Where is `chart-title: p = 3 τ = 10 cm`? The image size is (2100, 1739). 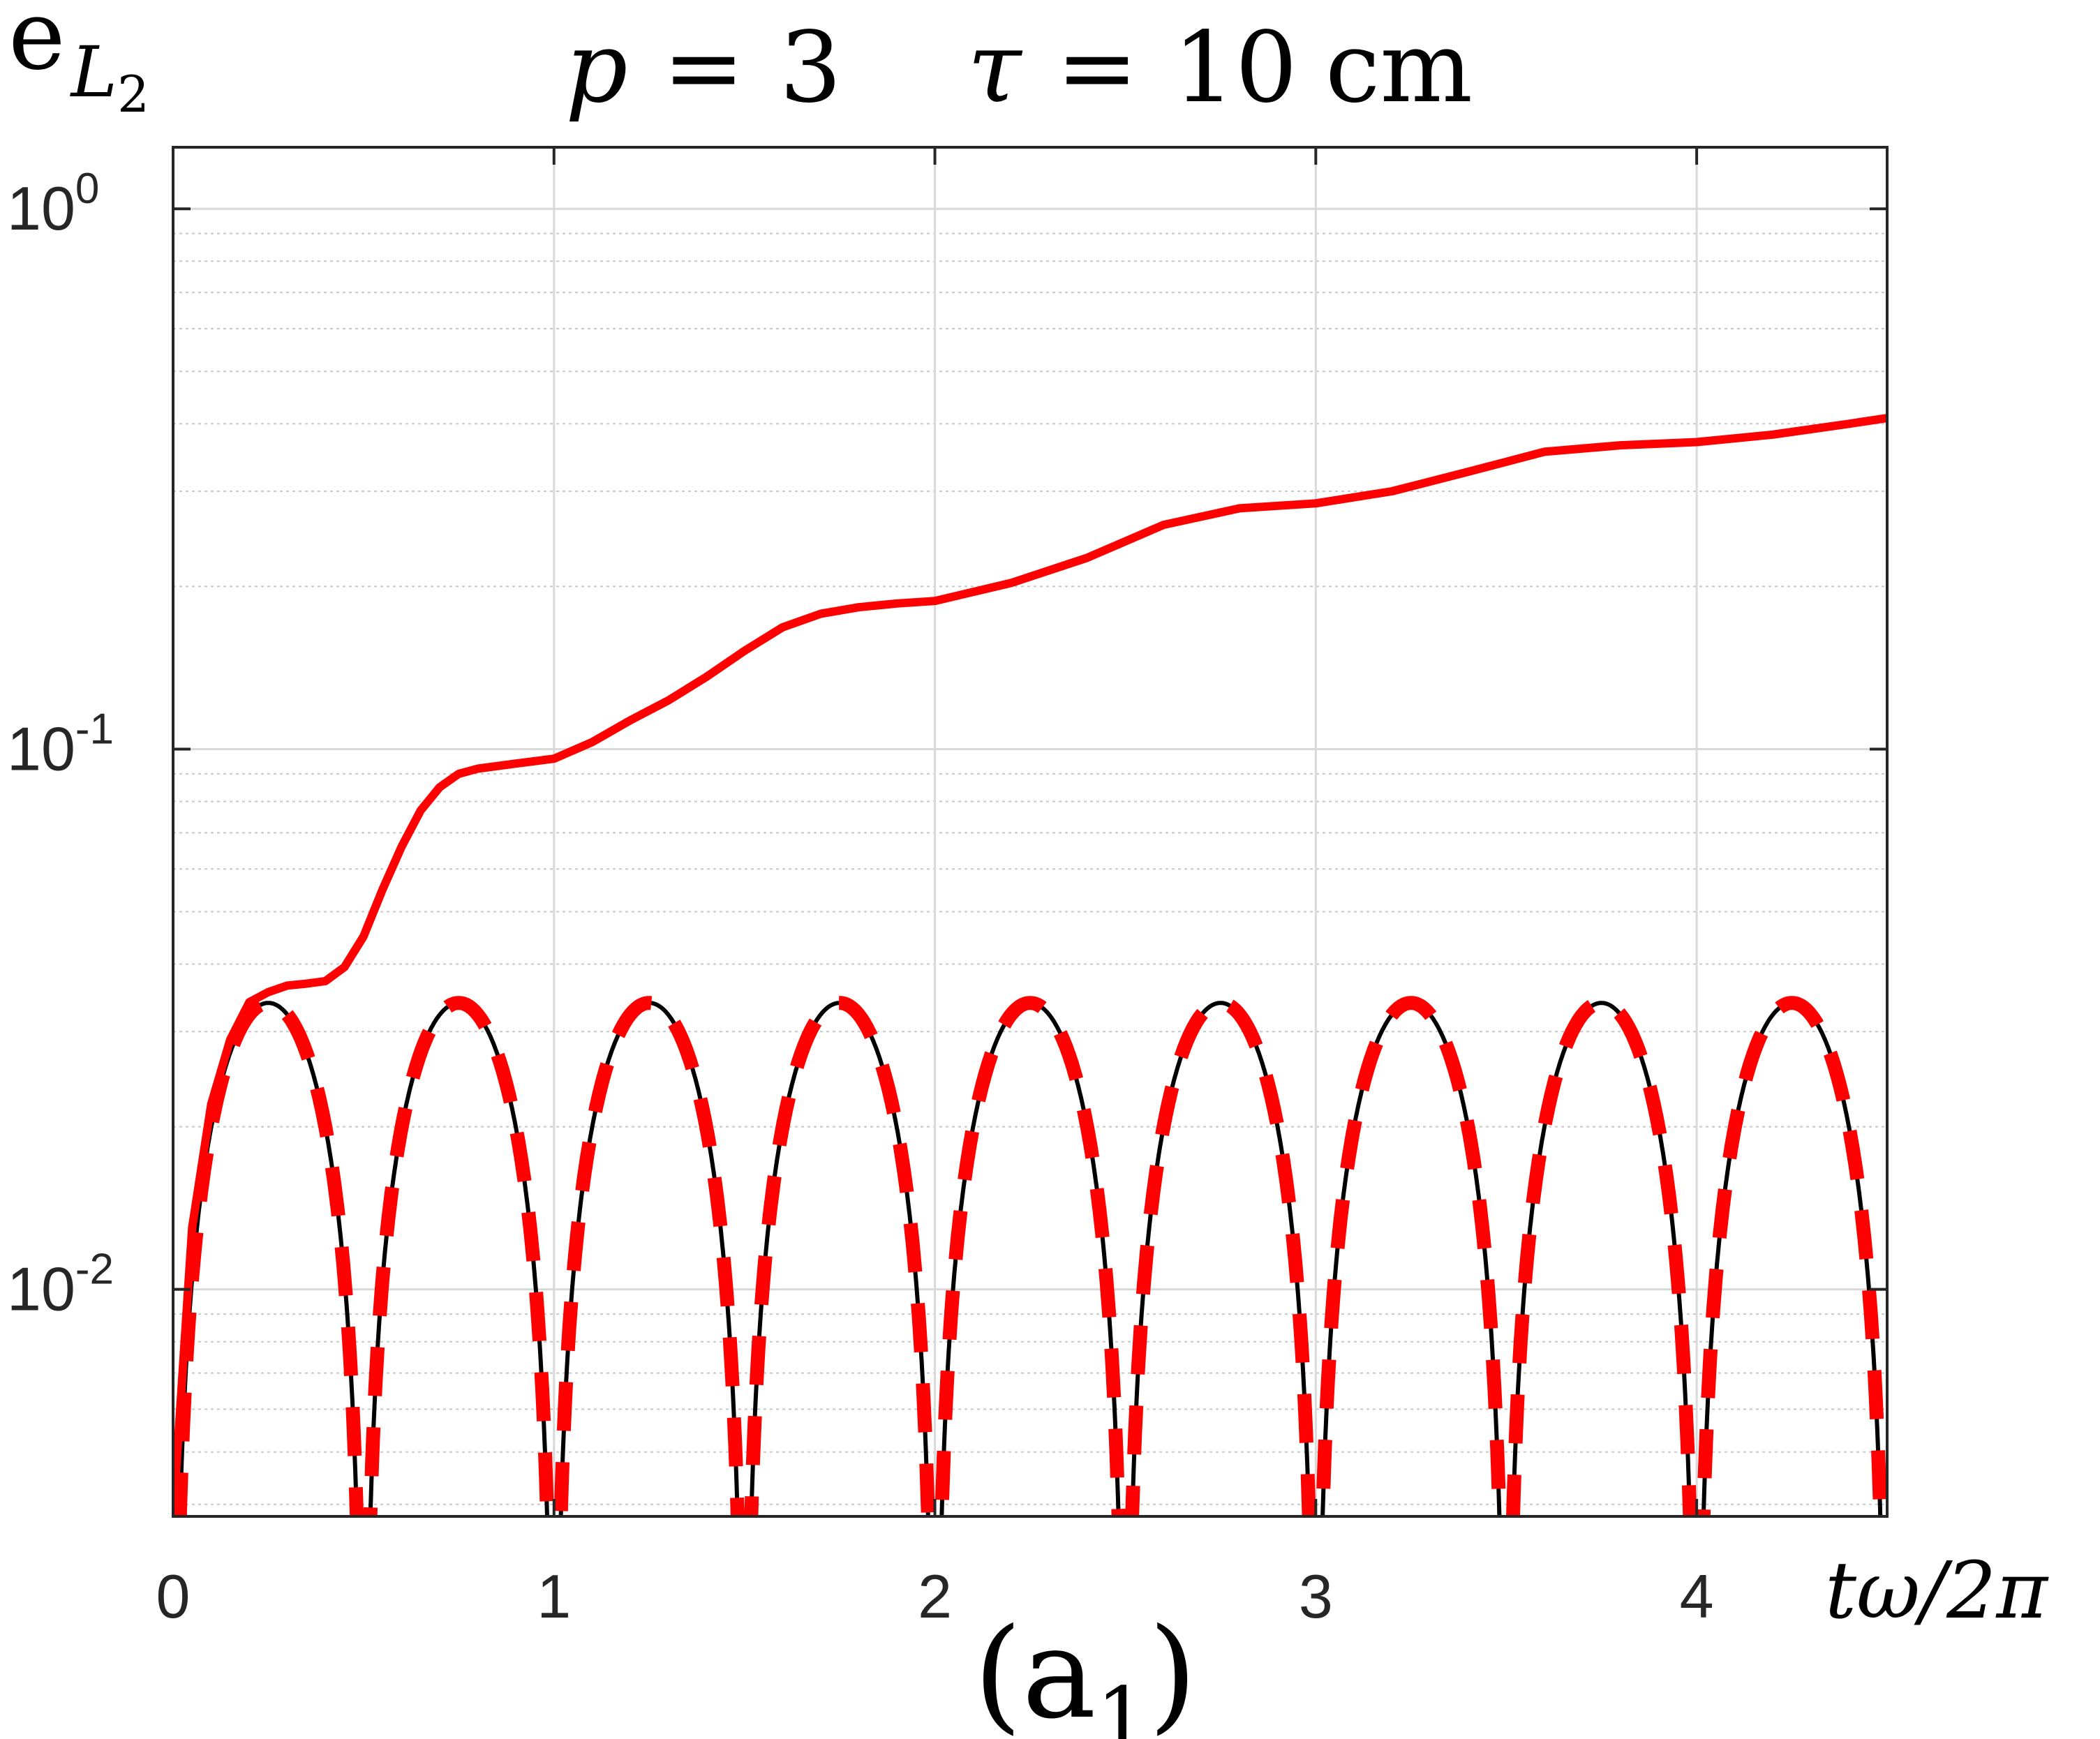
chart-title: p = 3 τ = 10 cm is located at coordinates (1019, 68).